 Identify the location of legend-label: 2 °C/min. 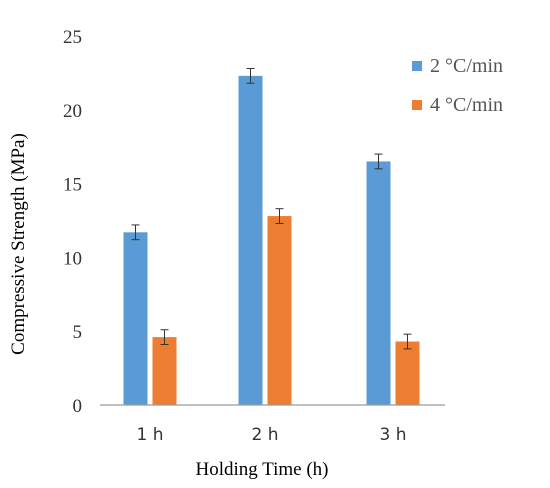
(466, 66).